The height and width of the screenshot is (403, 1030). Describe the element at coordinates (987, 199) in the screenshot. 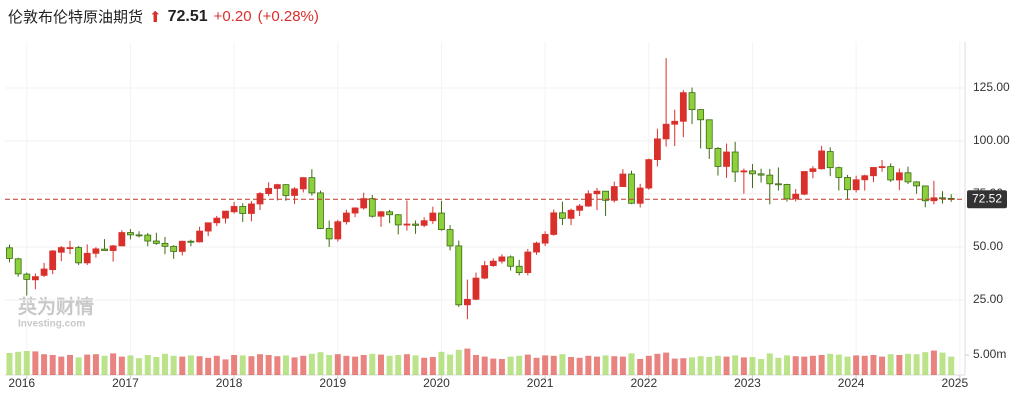

I see `price-label-box` at that location.